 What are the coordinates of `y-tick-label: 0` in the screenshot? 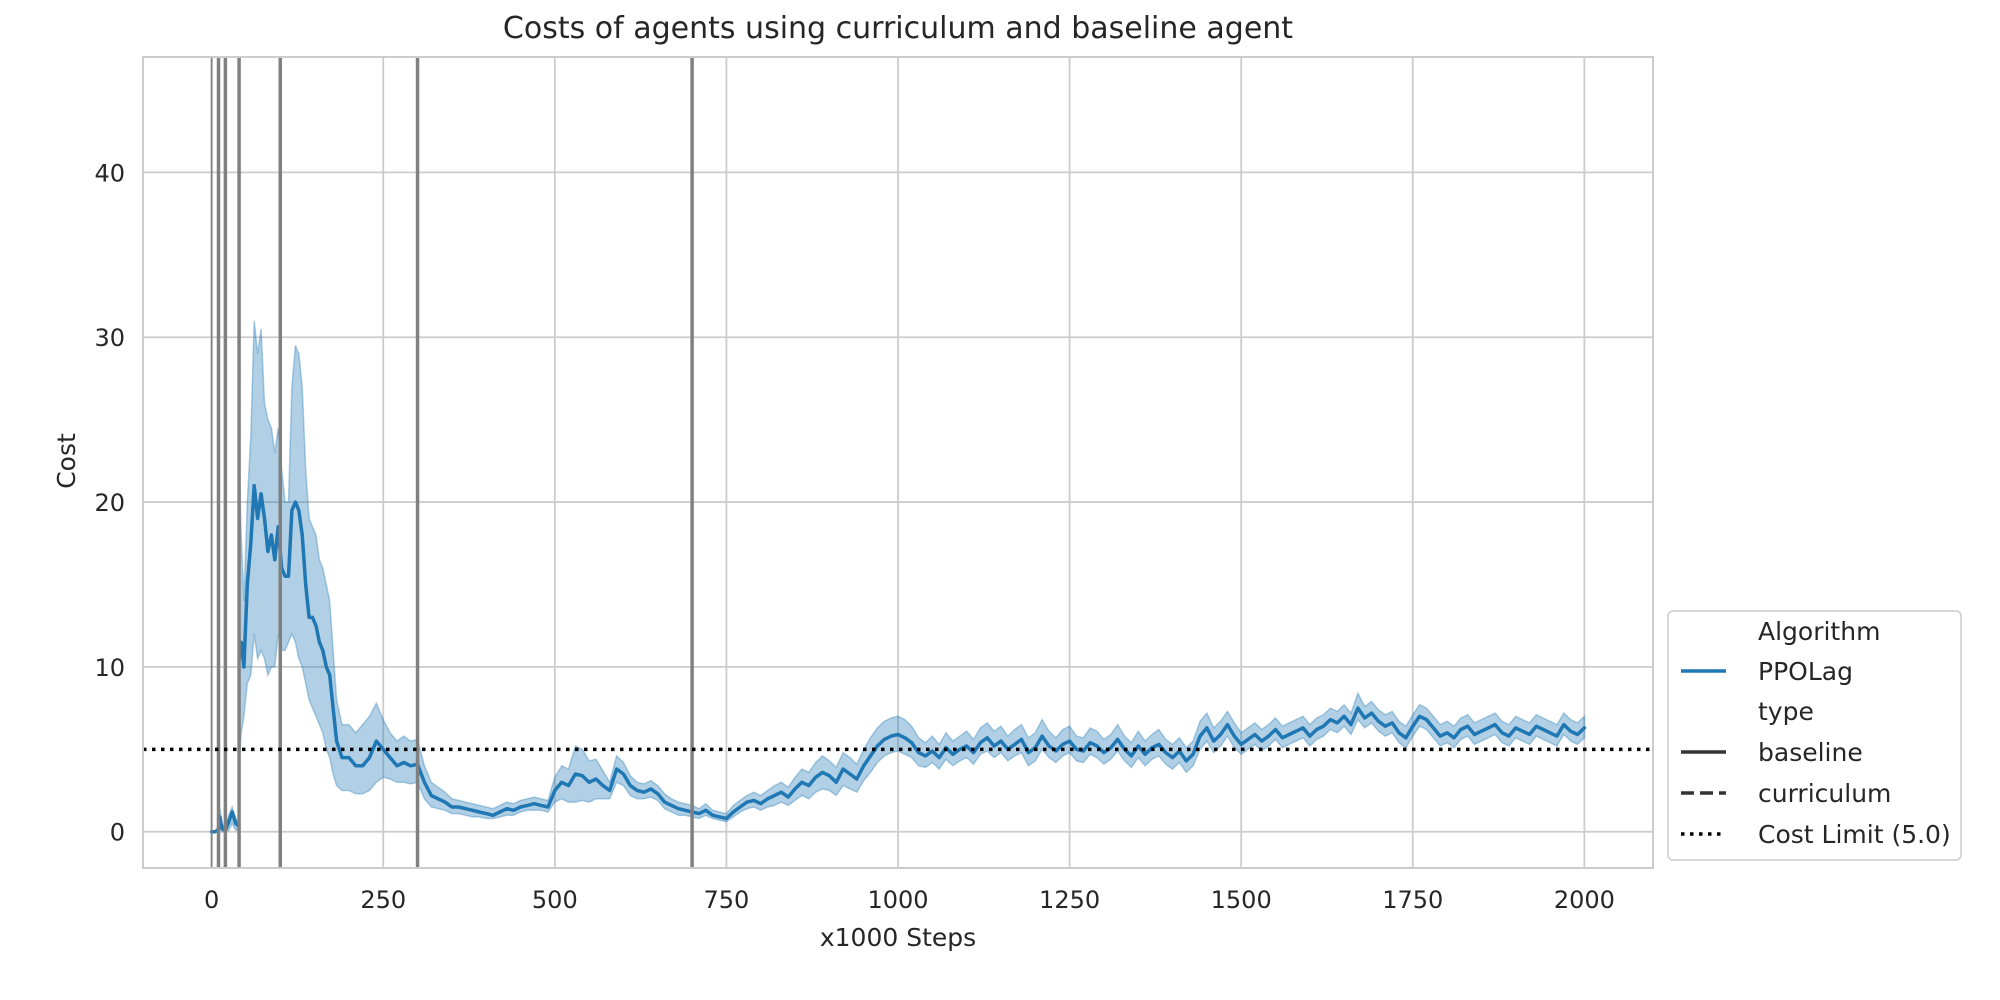 It's located at (117, 833).